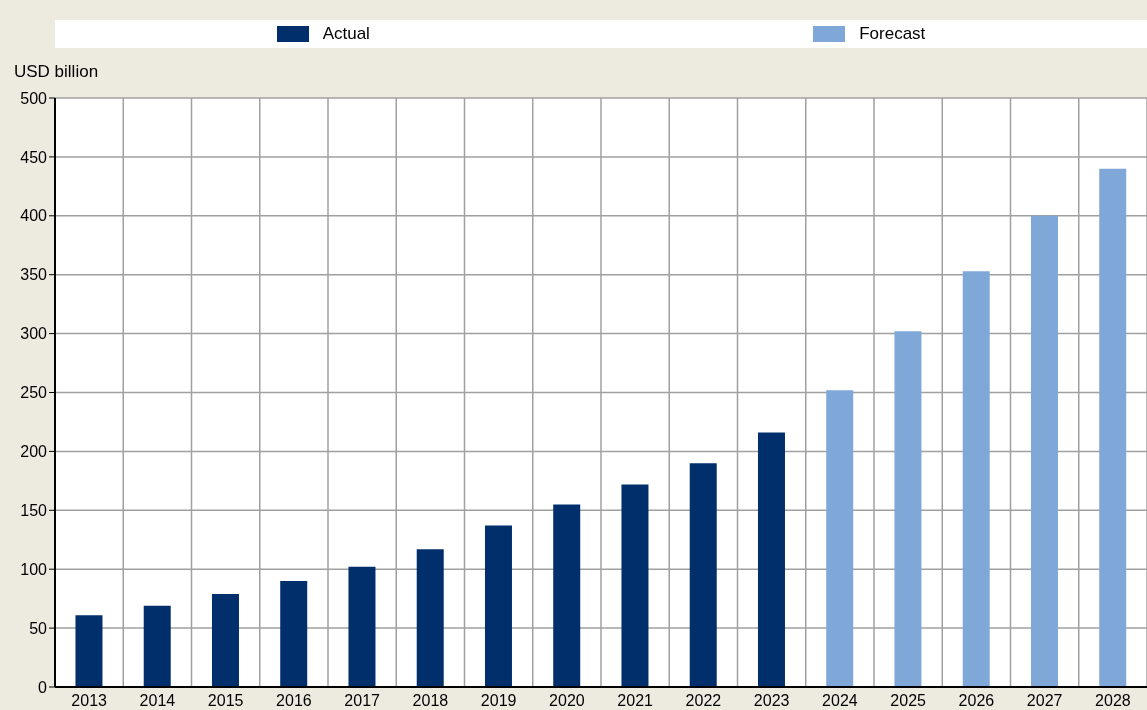 The image size is (1147, 710). Describe the element at coordinates (43, 687) in the screenshot. I see `y-tick-label: 0` at that location.